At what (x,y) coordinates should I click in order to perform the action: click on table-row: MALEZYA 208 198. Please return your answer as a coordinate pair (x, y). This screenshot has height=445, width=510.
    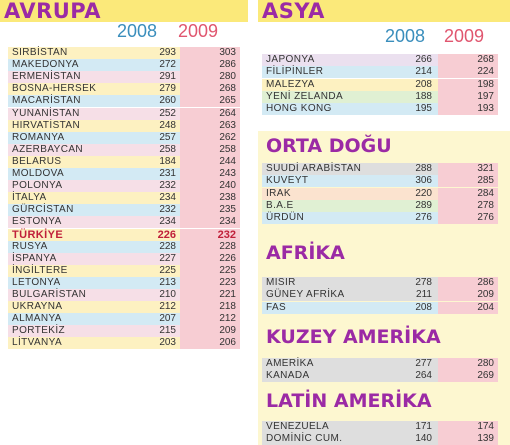
    Looking at the image, I should click on (380, 85).